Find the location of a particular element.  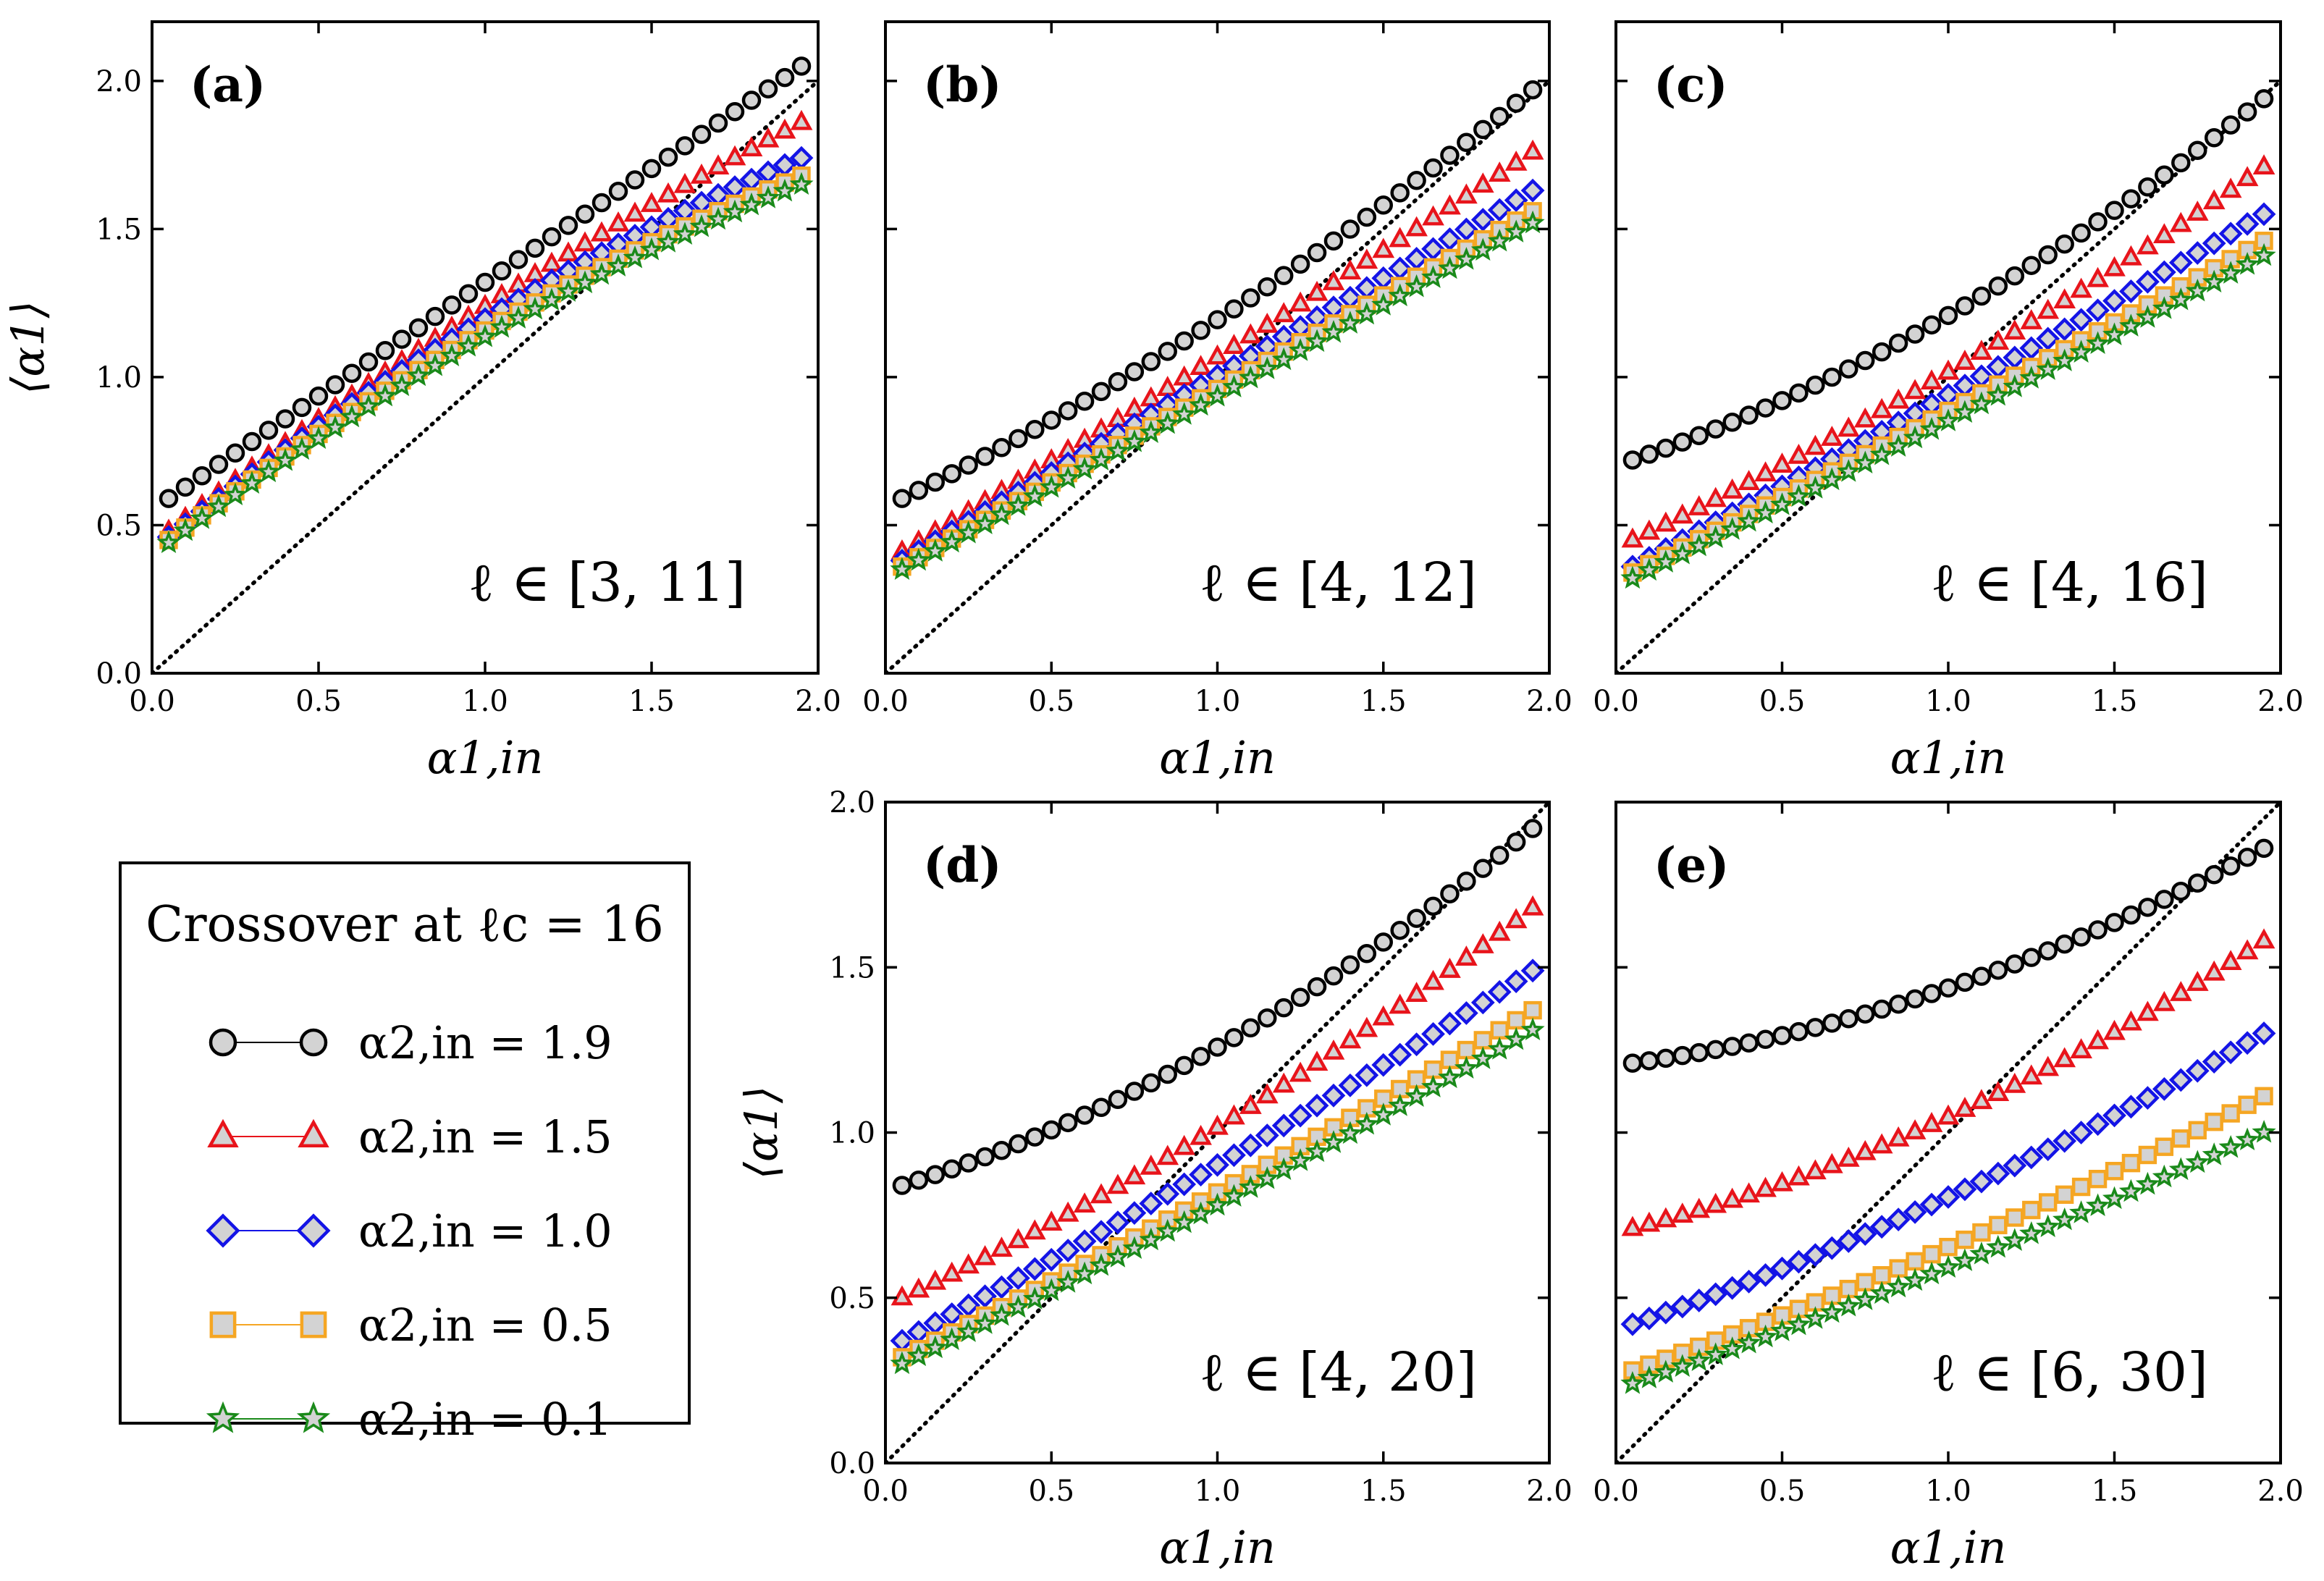

y-tick-label: 1.5 is located at coordinates (852, 968).